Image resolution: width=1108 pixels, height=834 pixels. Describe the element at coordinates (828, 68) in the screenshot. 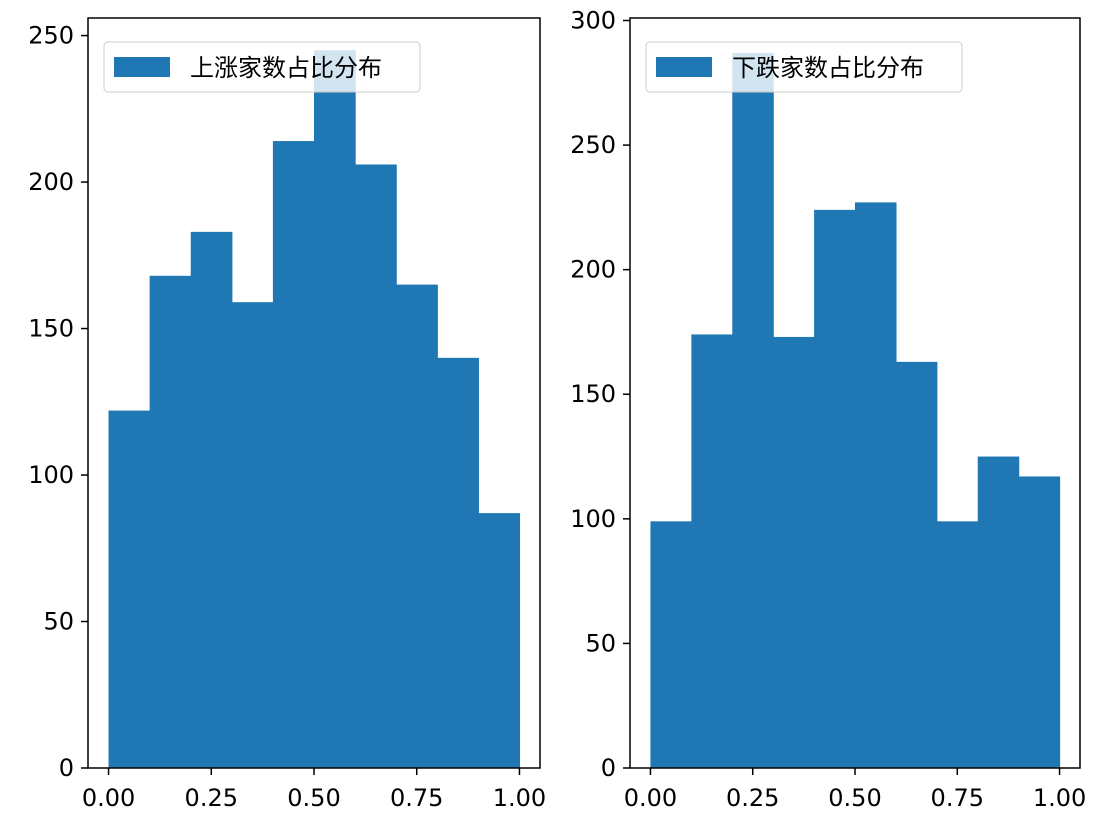

I see `legend-label: 下跌家数占比分布` at that location.